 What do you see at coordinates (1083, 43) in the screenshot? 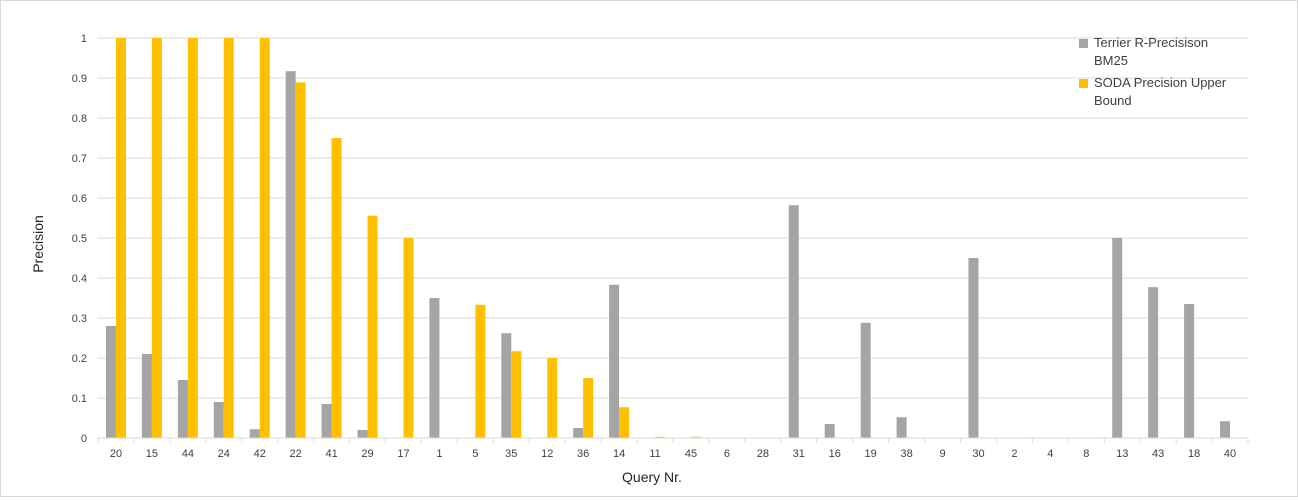
I see `legend-swatch-terrier` at bounding box center [1083, 43].